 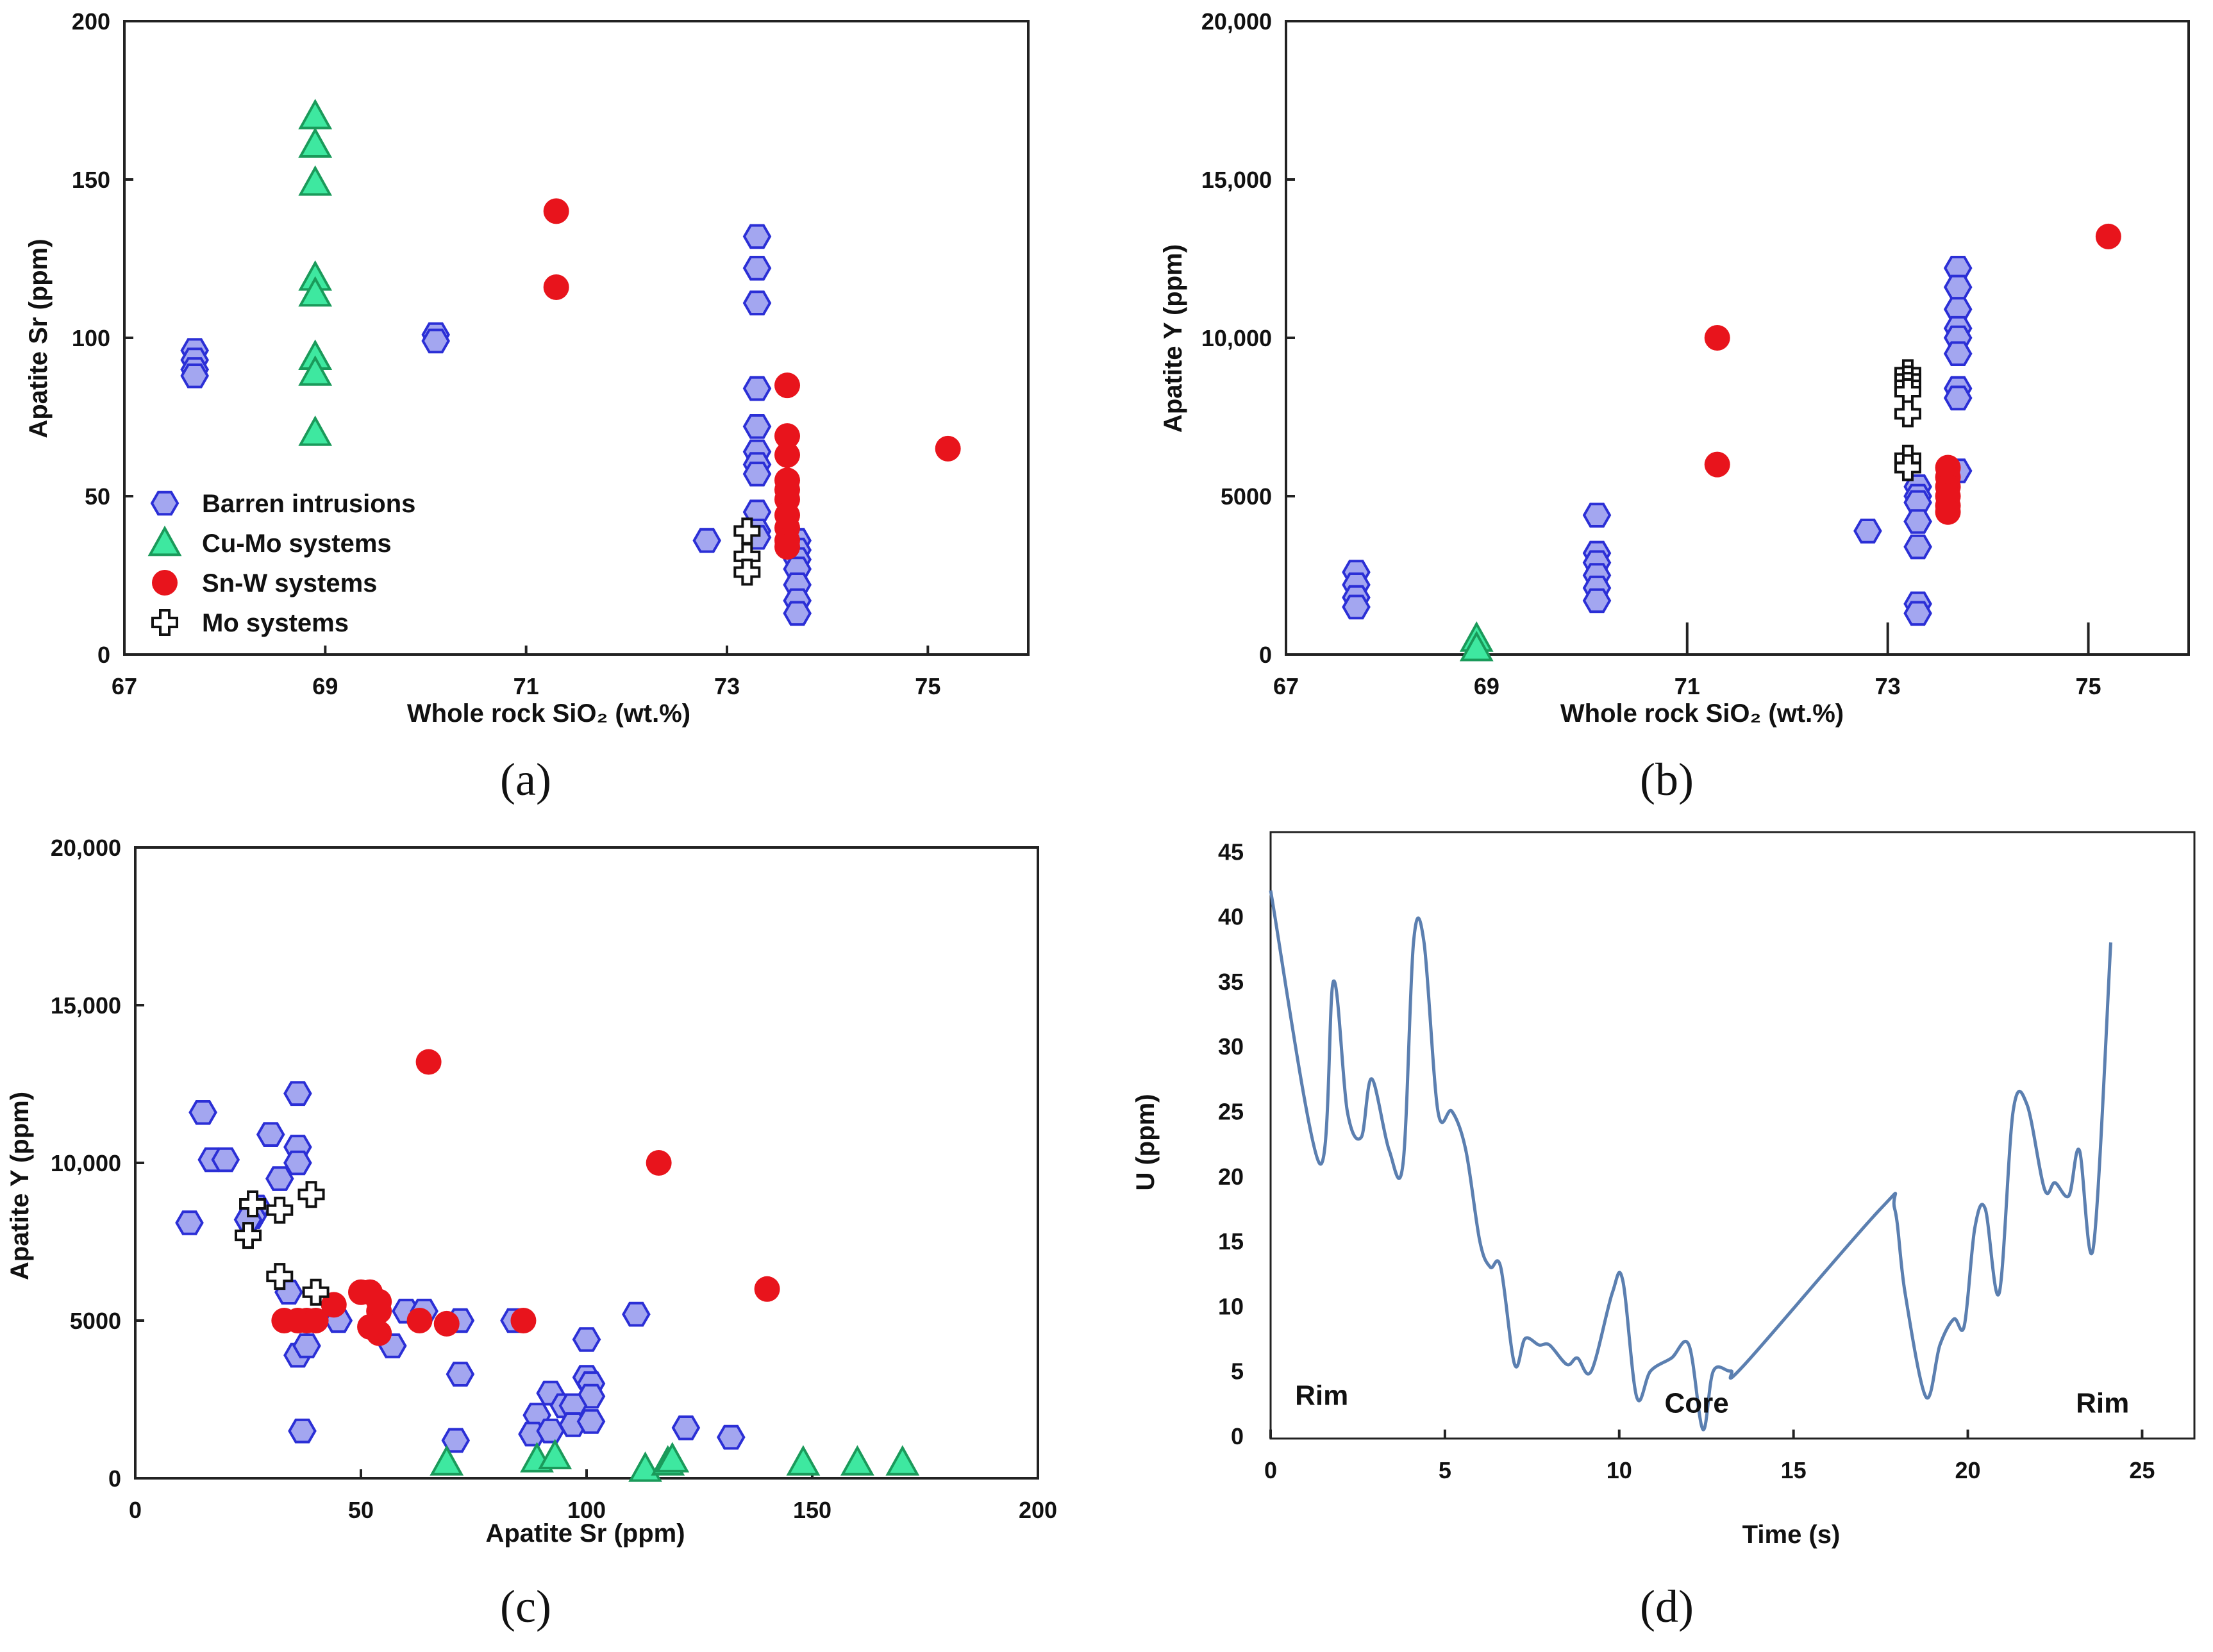 I want to click on y-tick-label: 20, so click(x=1231, y=1177).